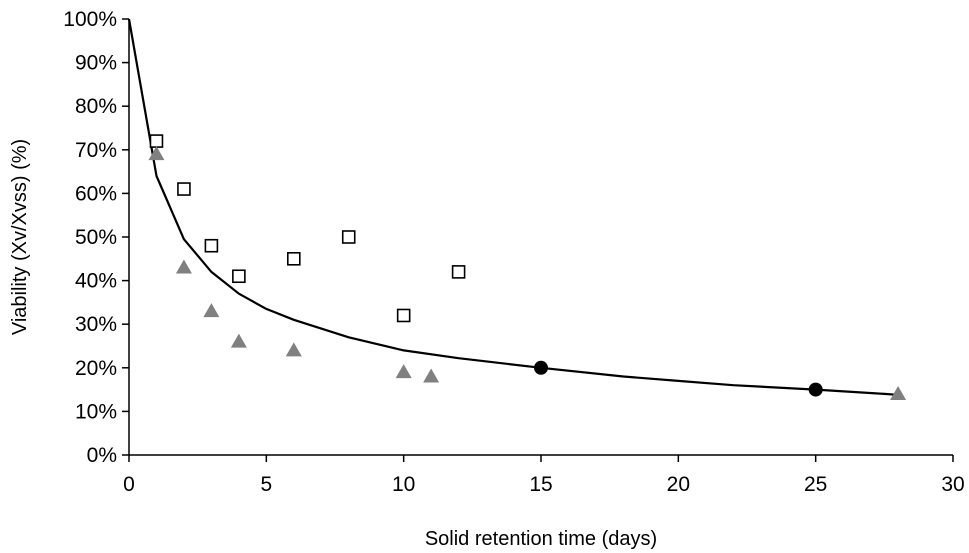 The height and width of the screenshot is (553, 969). What do you see at coordinates (952, 484) in the screenshot?
I see `x-tick-label: 30` at bounding box center [952, 484].